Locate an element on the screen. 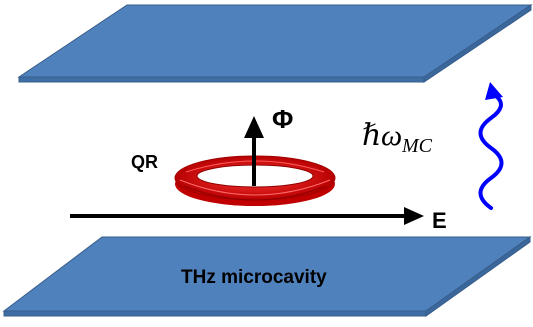 Image resolution: width=533 pixels, height=327 pixels. field-arrow is located at coordinates (247, 216).